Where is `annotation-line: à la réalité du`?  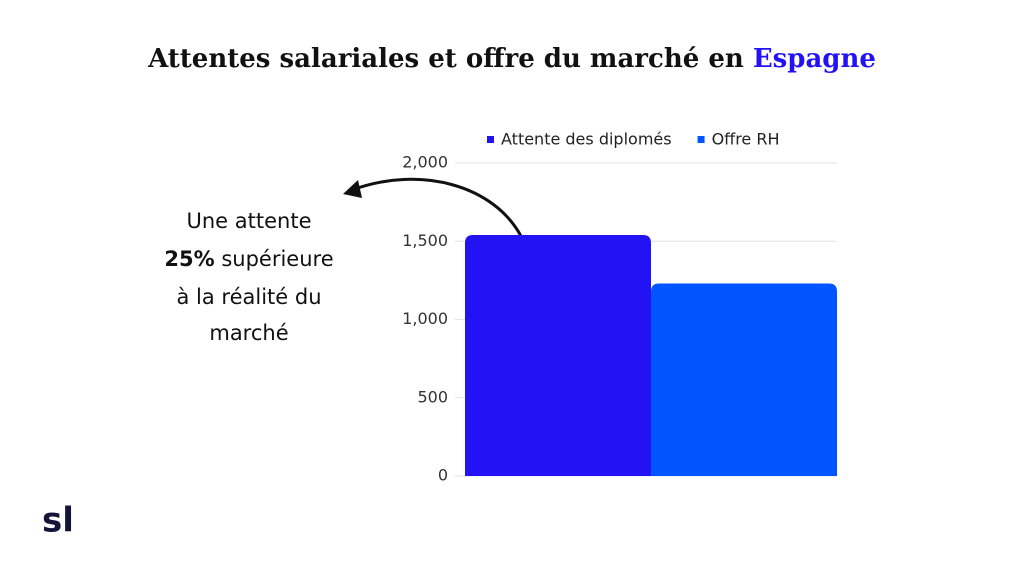
annotation-line: à la réalité du is located at coordinates (248, 297).